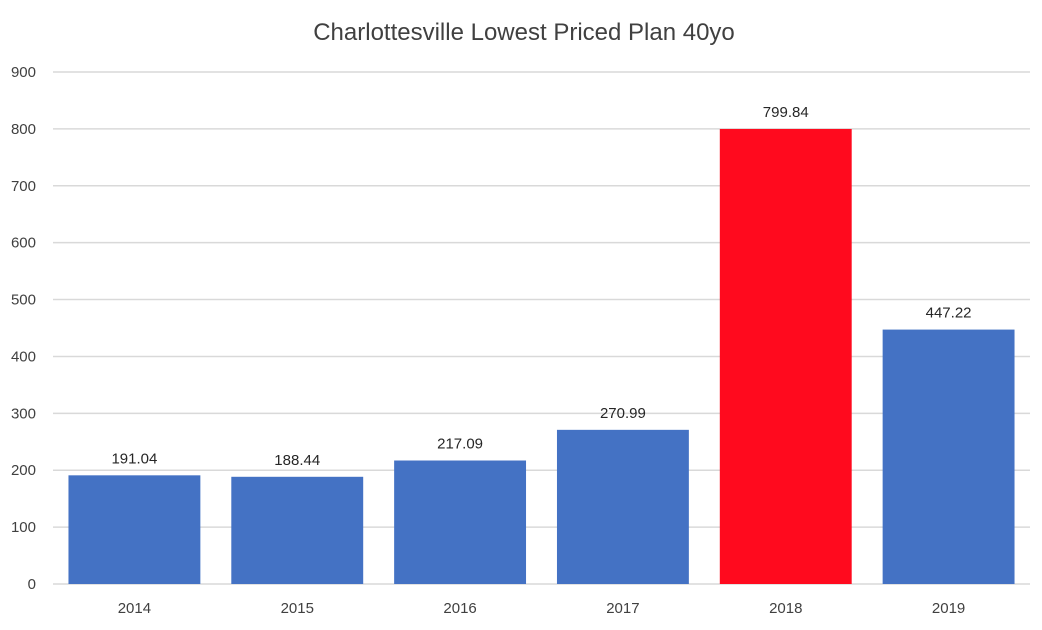 Image resolution: width=1042 pixels, height=630 pixels. What do you see at coordinates (786, 112) in the screenshot?
I see `data-label: 799.84` at bounding box center [786, 112].